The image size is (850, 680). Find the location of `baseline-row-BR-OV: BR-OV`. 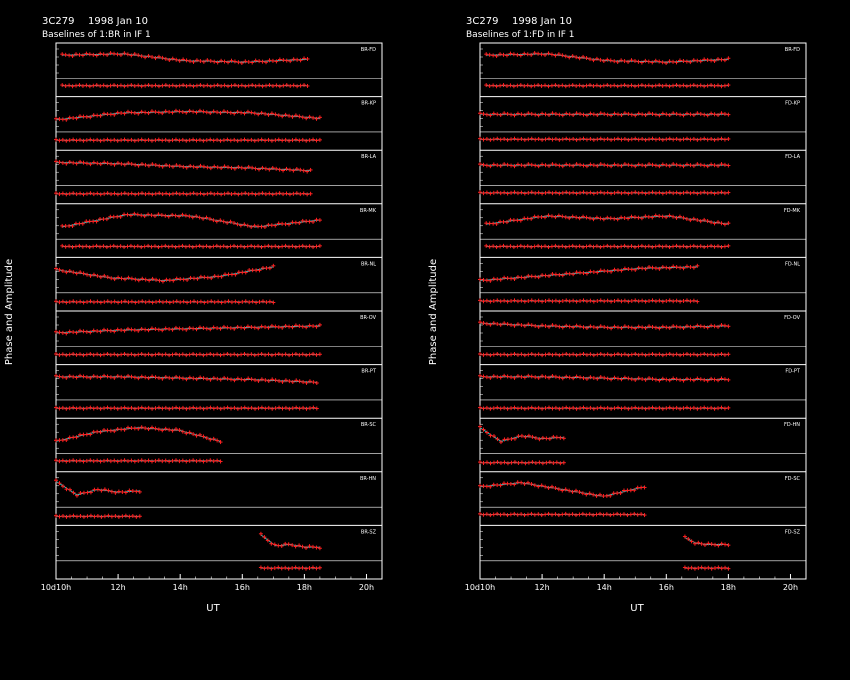

baseline-row-BR-OV: BR-OV is located at coordinates (218, 334).